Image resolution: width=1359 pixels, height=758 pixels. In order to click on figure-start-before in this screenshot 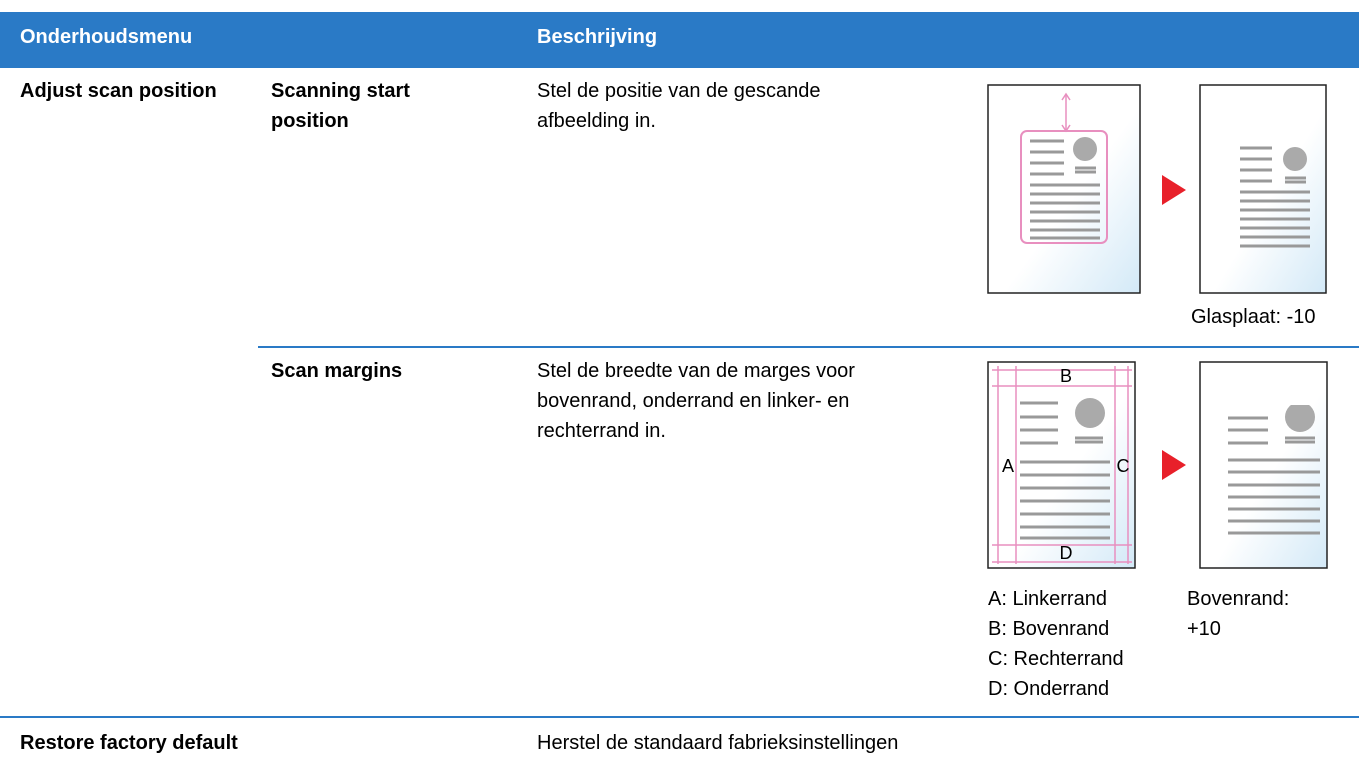, I will do `click(1064, 189)`.